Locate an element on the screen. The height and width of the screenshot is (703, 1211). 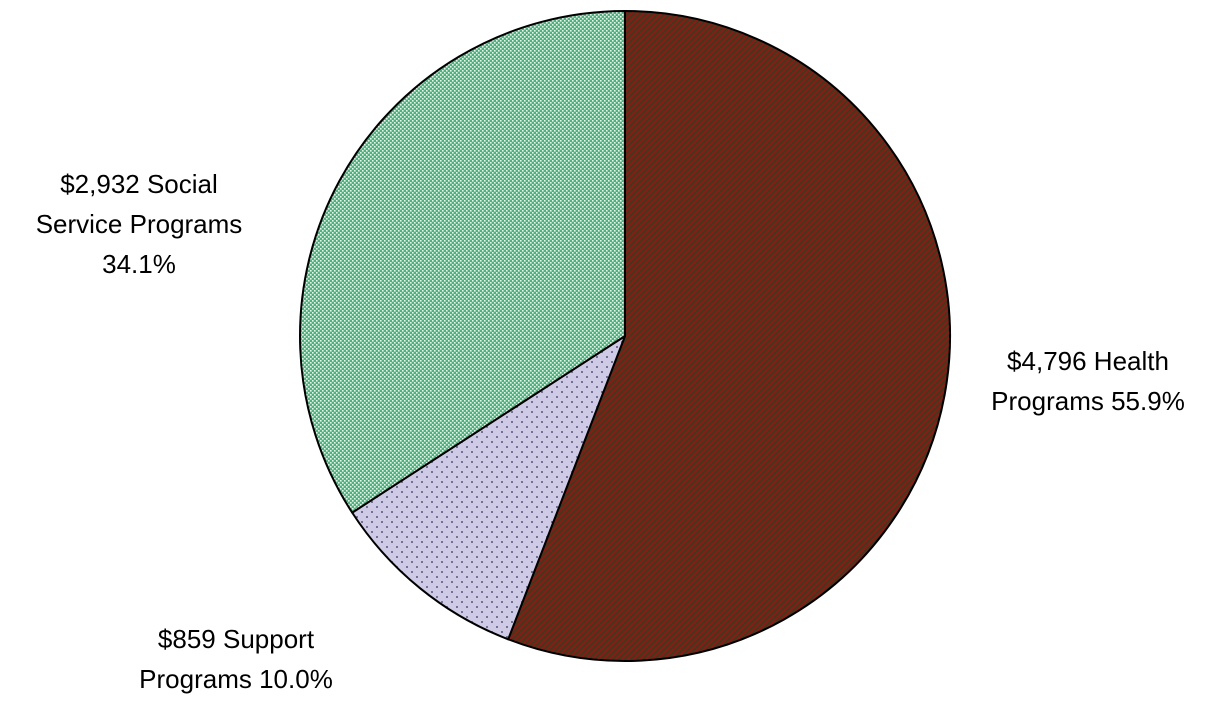
slice-label-line: Service Programs is located at coordinates (139, 224).